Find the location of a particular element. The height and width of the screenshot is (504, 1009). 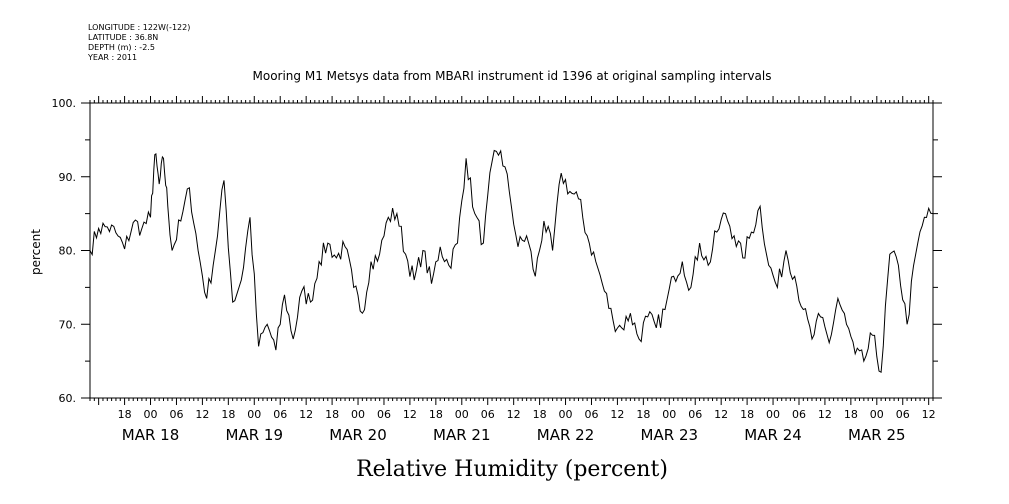

y-tick-label: 60. is located at coordinates (68, 398).